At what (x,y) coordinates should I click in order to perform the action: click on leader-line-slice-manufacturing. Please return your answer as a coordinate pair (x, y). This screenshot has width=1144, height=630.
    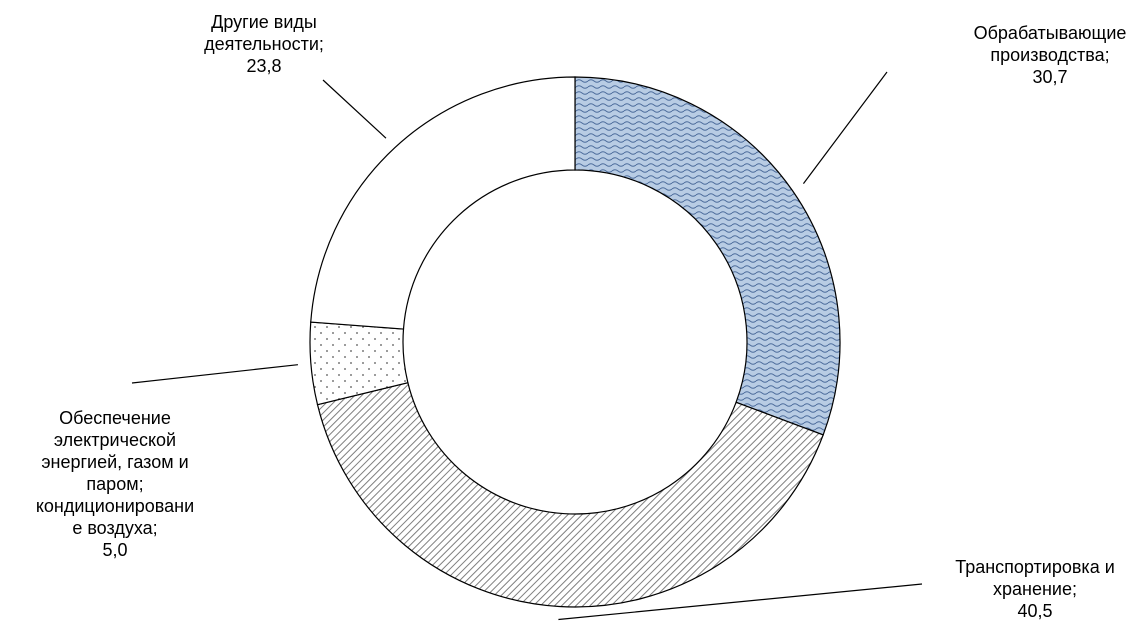
    Looking at the image, I should click on (845, 127).